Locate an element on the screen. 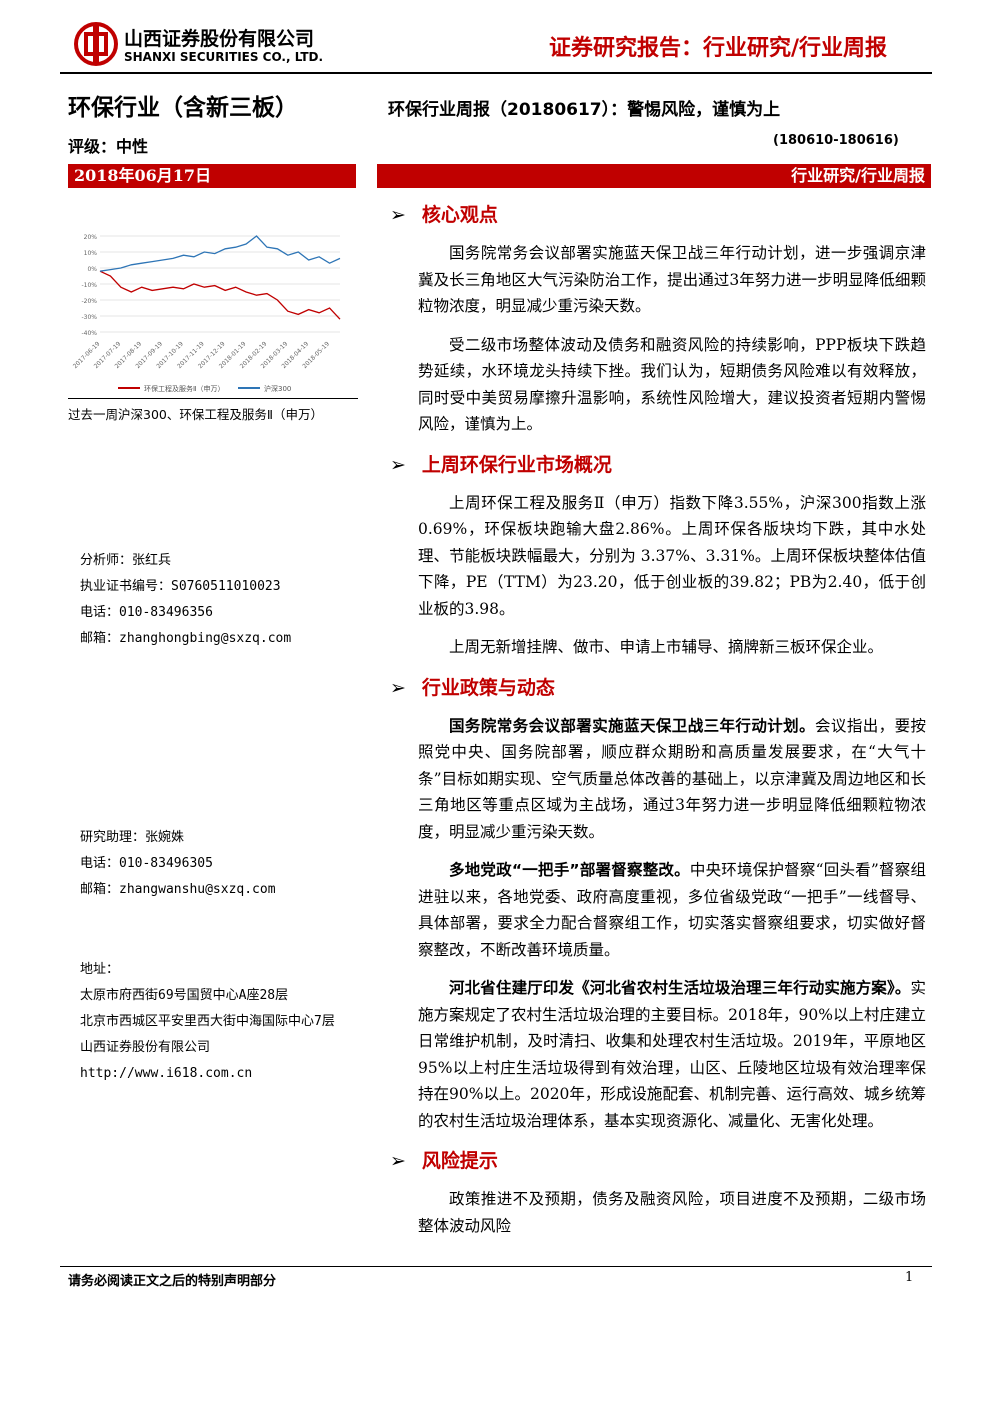 The image size is (992, 1403). heading-text: 行业政策与动态 is located at coordinates (488, 687).